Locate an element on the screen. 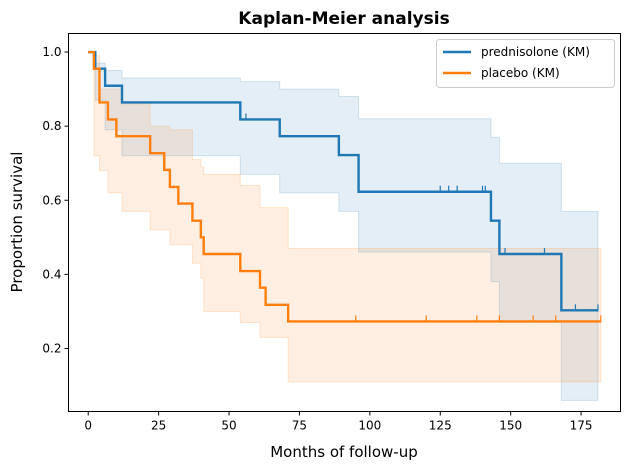 The height and width of the screenshot is (470, 630). legend-box is located at coordinates (525, 63).